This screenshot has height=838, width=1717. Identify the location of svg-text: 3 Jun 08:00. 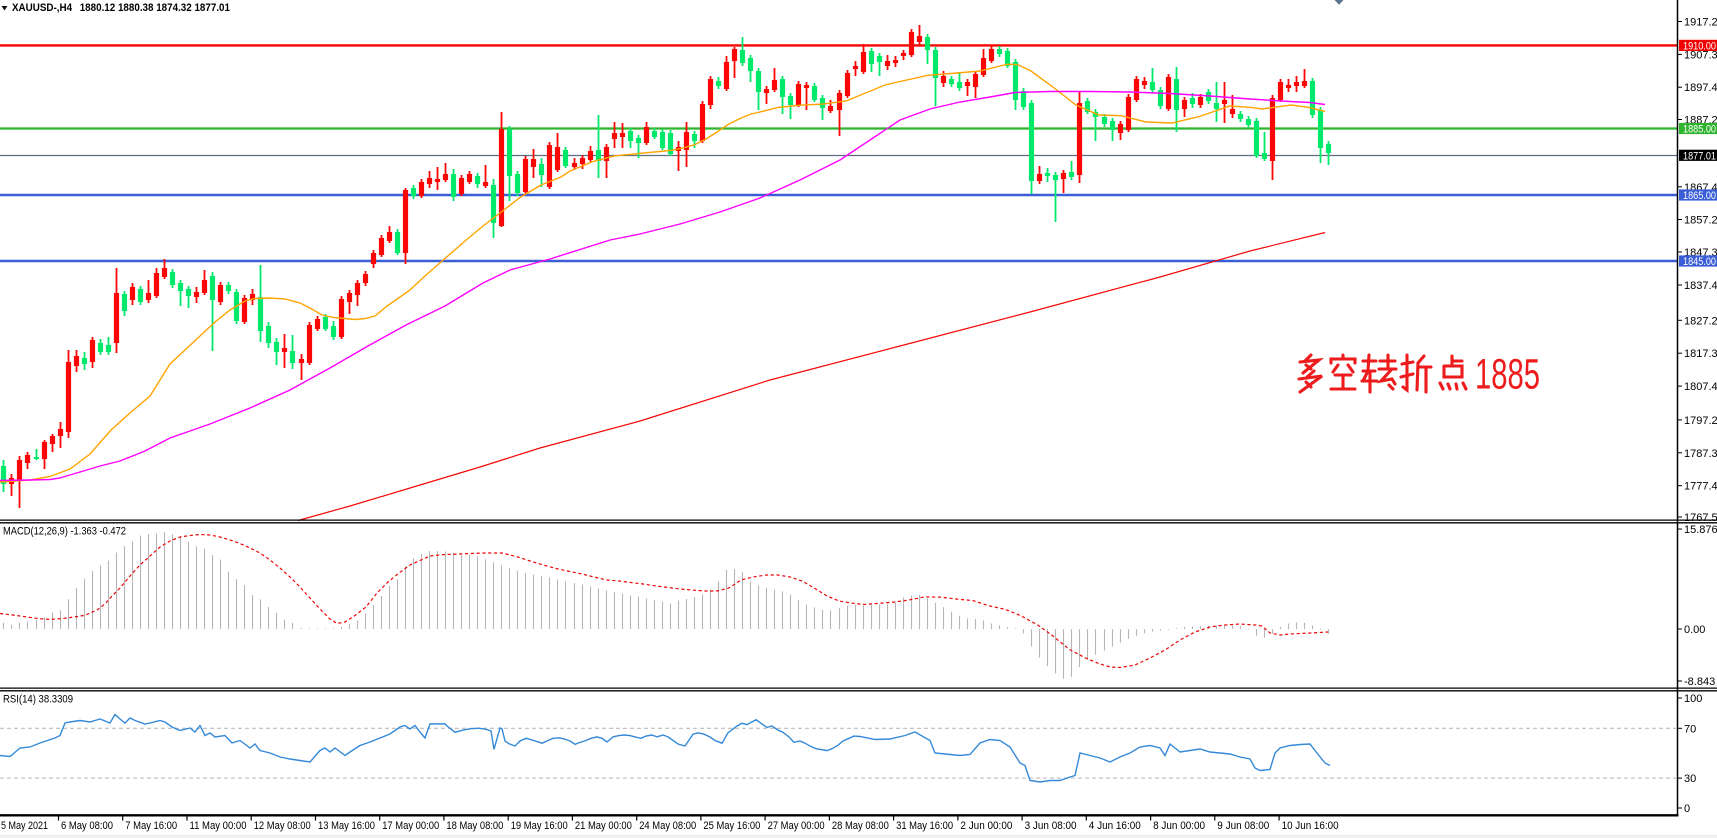
(1051, 826).